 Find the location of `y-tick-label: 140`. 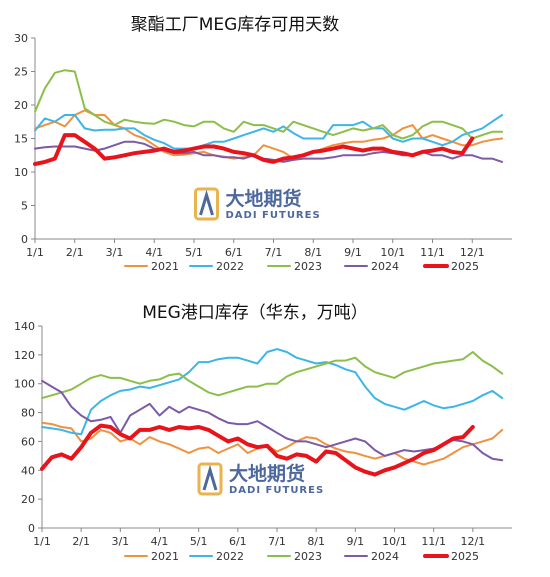

y-tick-label: 140 is located at coordinates (24, 326).